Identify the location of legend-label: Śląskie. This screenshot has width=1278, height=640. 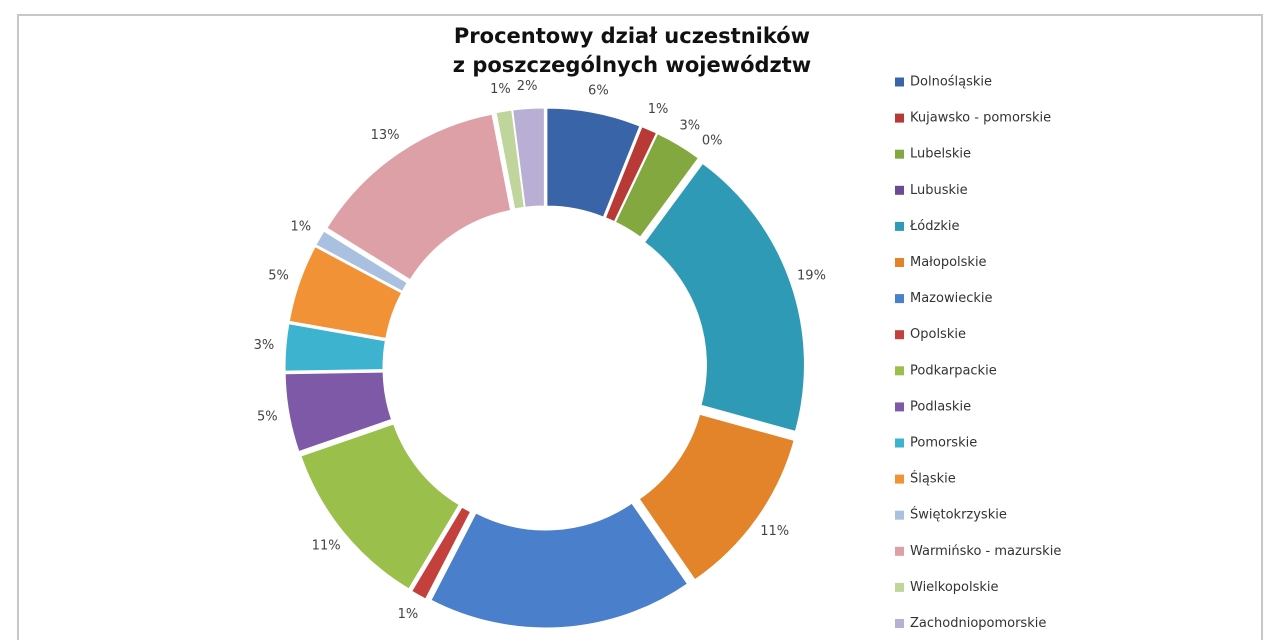
(933, 479).